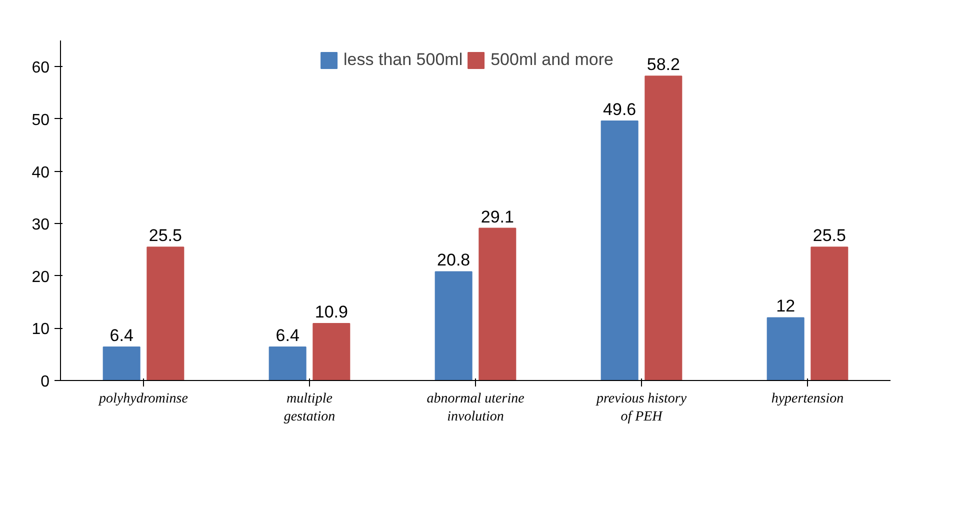  I want to click on y-tick-label: 20, so click(41, 277).